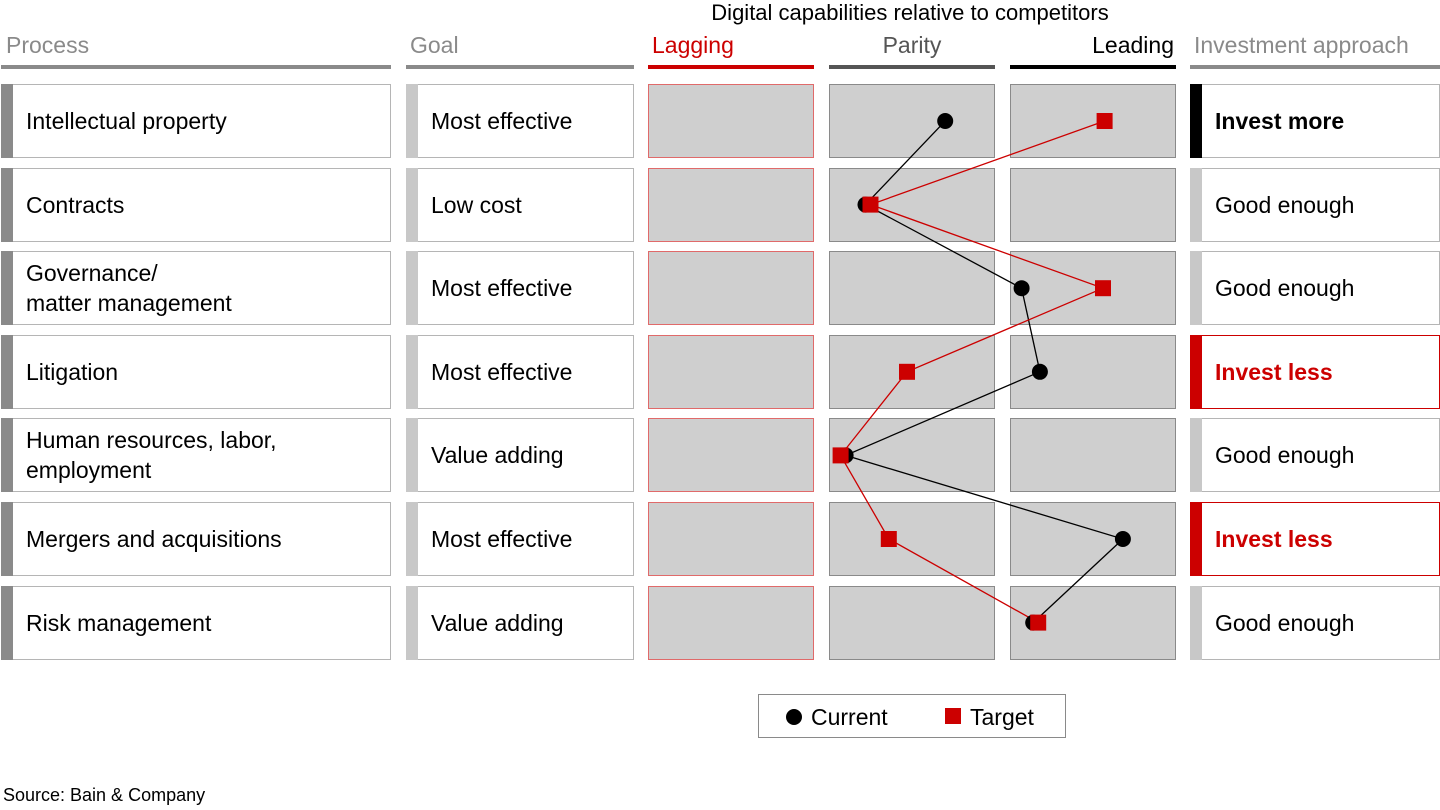 The image size is (1440, 810). What do you see at coordinates (72, 372) in the screenshot?
I see `process-label: Litigation` at bounding box center [72, 372].